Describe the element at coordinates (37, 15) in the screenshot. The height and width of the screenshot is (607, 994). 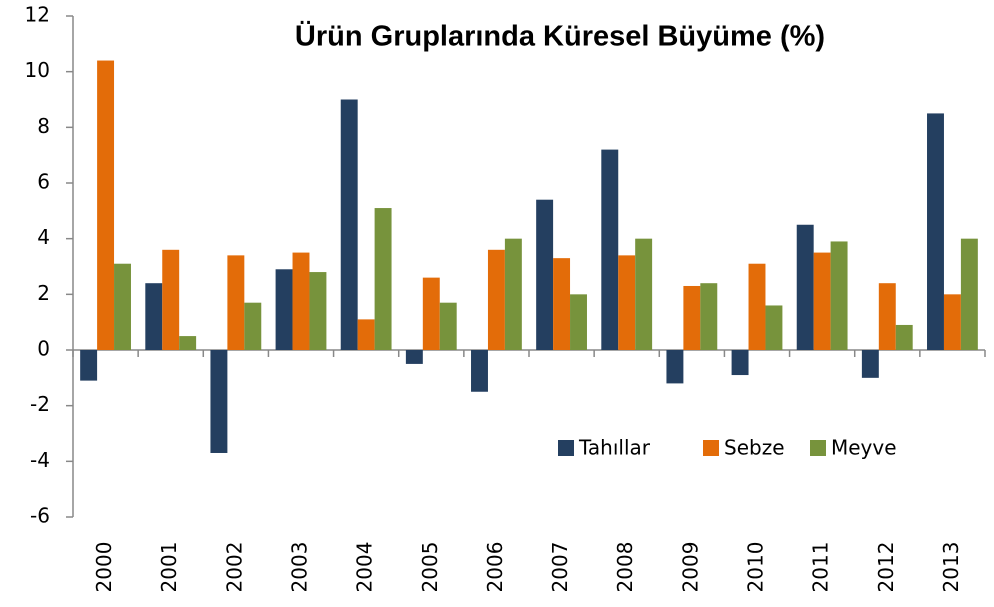
I see `y-tick-label: 12` at that location.